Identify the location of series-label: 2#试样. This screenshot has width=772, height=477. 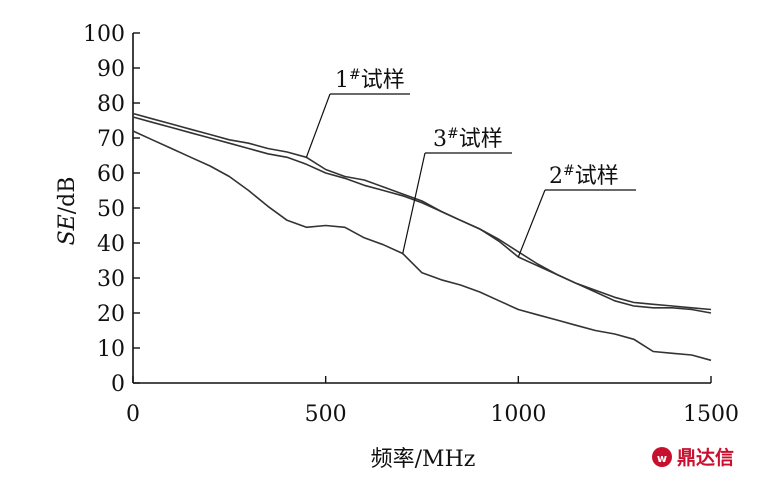
(584, 176).